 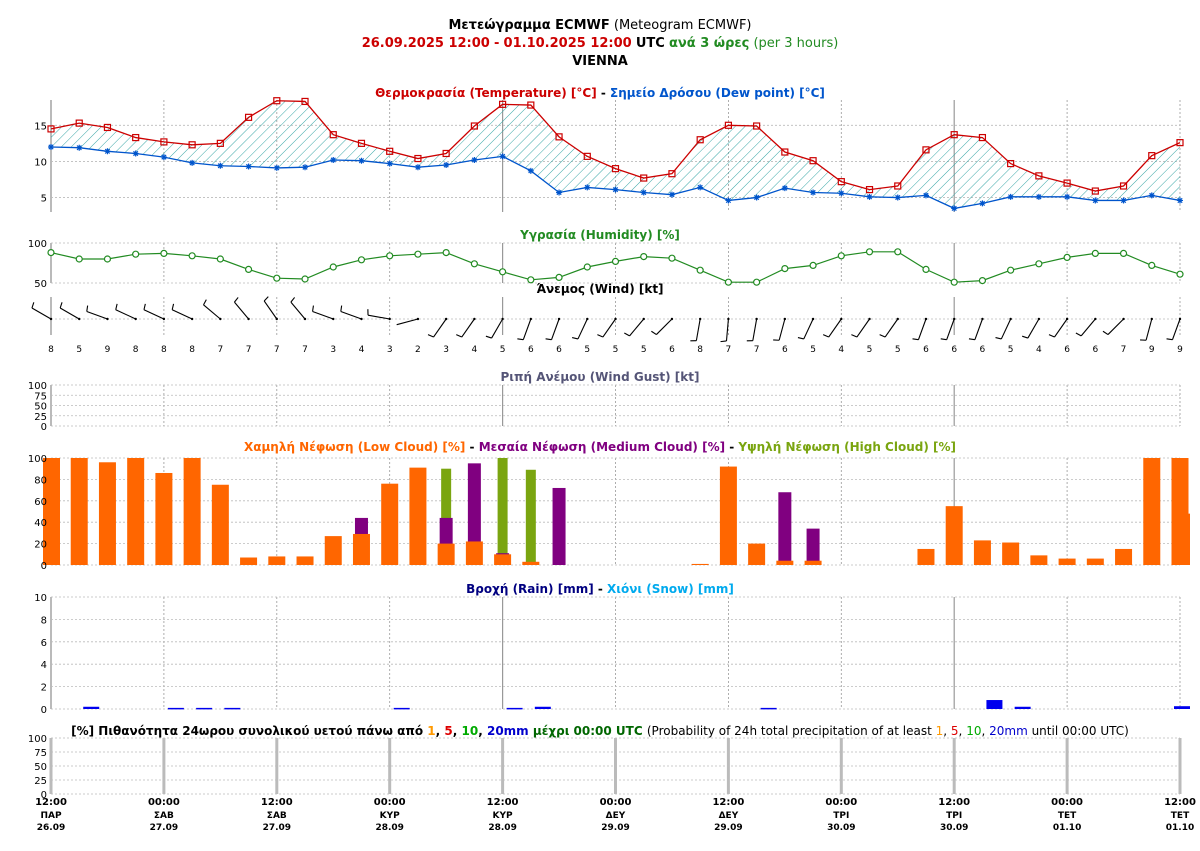 I want to click on prob-until-en: until 00:00 UTC), so click(x=1078, y=731).